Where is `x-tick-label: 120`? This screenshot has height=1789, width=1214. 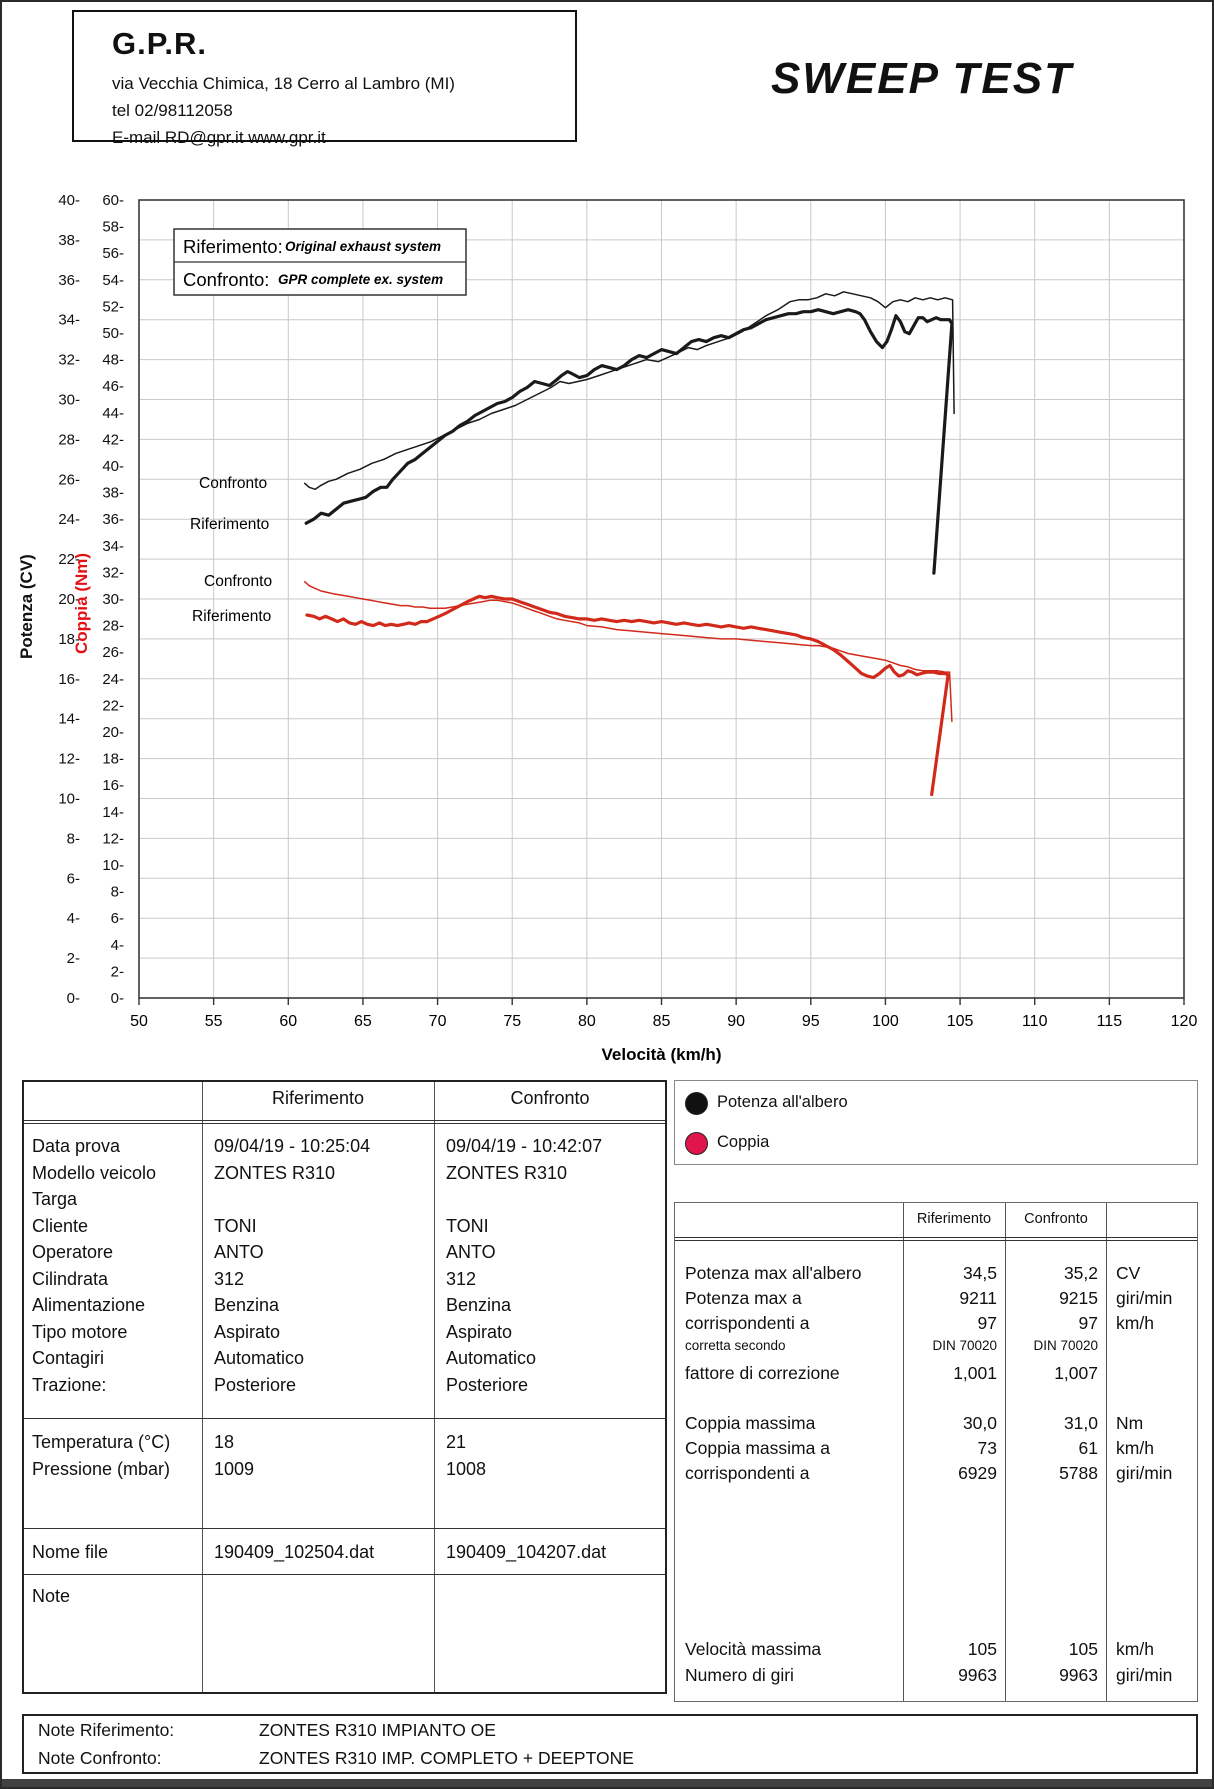 x-tick-label: 120 is located at coordinates (1184, 1021).